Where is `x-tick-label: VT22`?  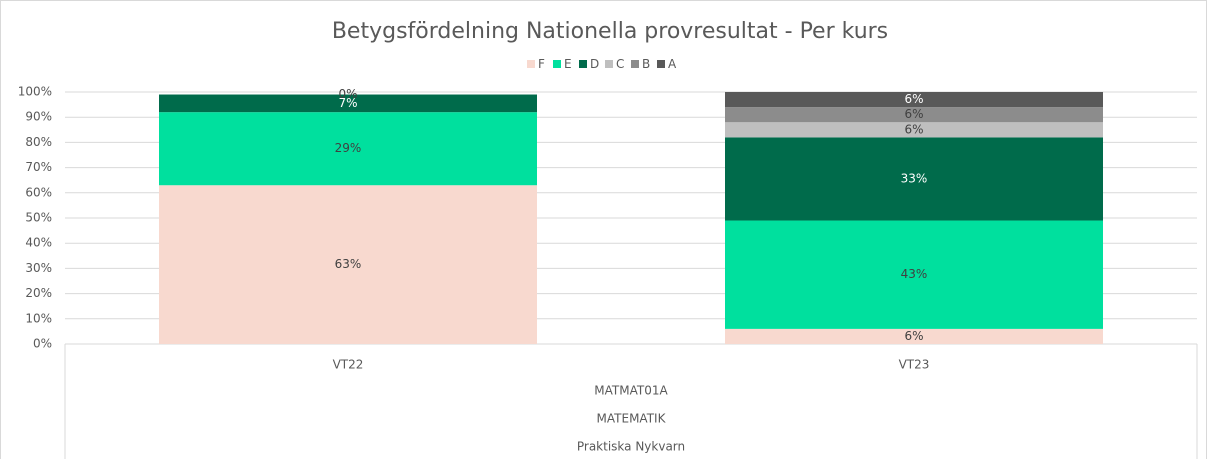
x-tick-label: VT22 is located at coordinates (348, 365).